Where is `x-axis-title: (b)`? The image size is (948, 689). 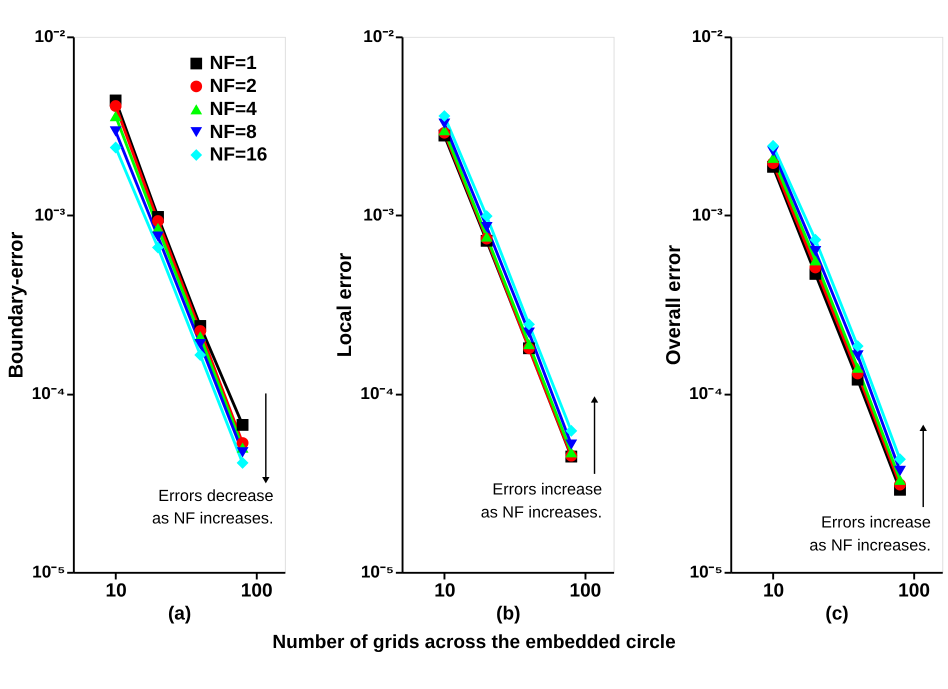
x-axis-title: (b) is located at coordinates (508, 613).